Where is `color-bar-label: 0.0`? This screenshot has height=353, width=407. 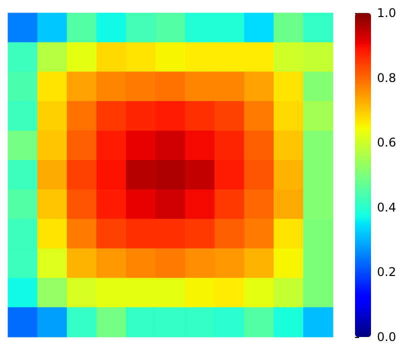 color-bar-label: 0.0 is located at coordinates (386, 337).